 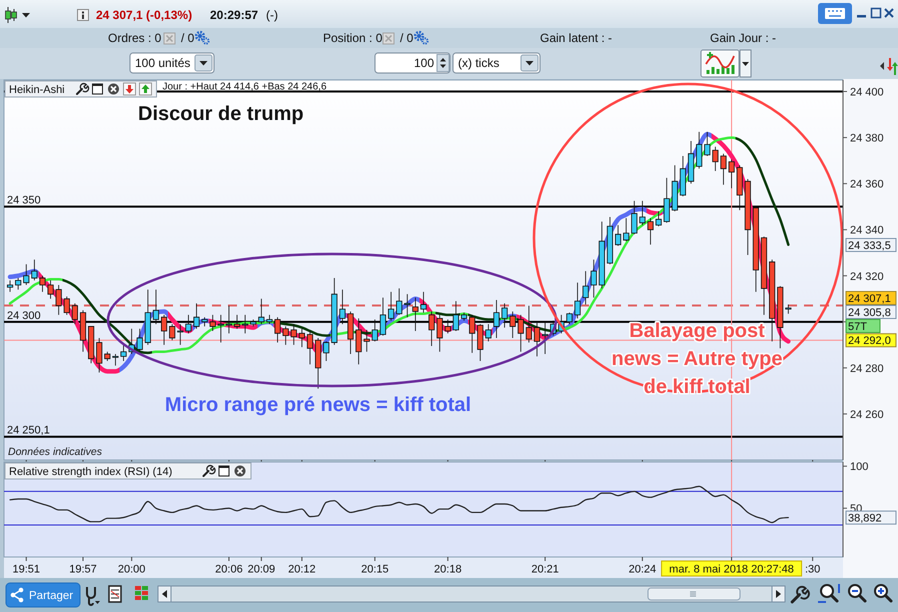 What do you see at coordinates (26, 570) in the screenshot?
I see `x-tick-label: 19:51` at bounding box center [26, 570].